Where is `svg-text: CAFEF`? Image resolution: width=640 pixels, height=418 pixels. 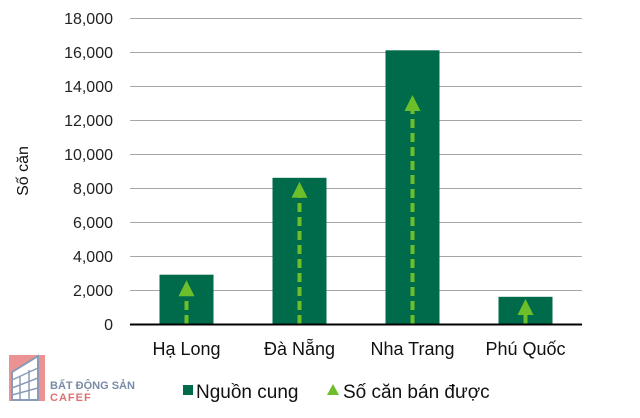
svg-text: CAFEF is located at coordinates (71, 398).